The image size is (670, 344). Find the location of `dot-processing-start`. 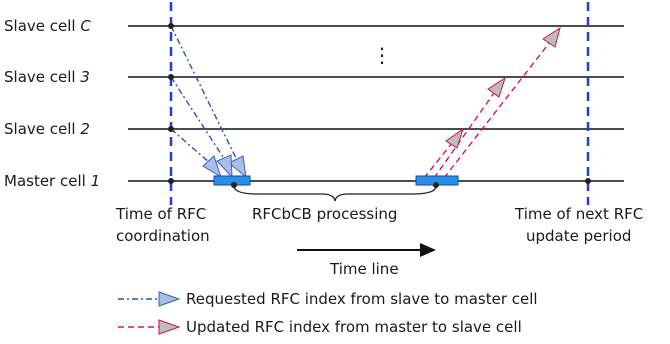

dot-processing-start is located at coordinates (234, 185).